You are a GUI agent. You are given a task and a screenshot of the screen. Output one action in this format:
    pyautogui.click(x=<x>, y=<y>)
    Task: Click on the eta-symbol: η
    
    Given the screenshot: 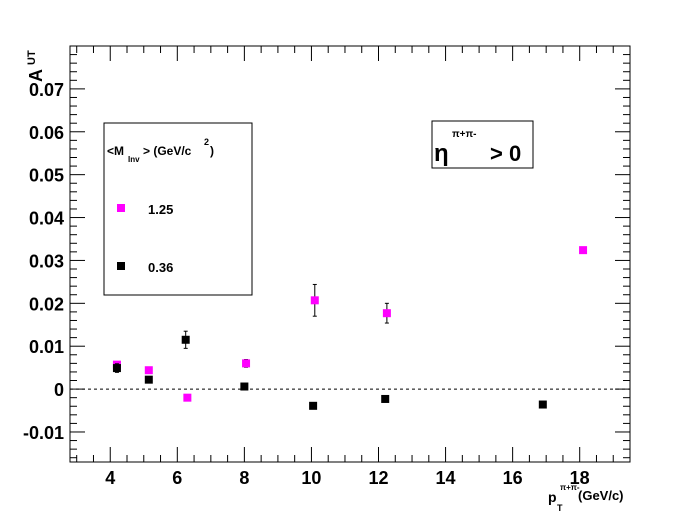 What is the action you would take?
    pyautogui.click(x=441, y=153)
    